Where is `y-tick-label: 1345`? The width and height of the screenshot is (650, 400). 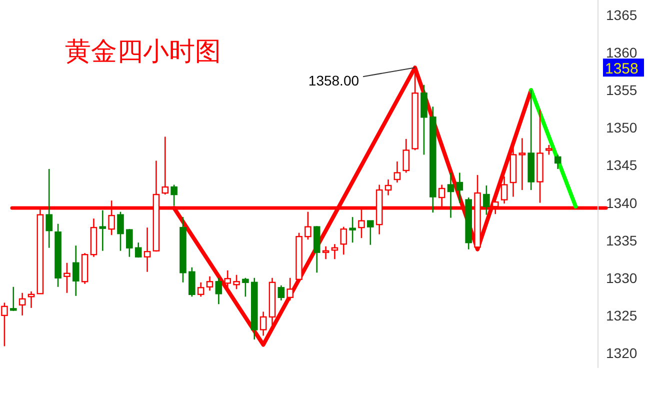
y-tick-label: 1345 is located at coordinates (622, 165).